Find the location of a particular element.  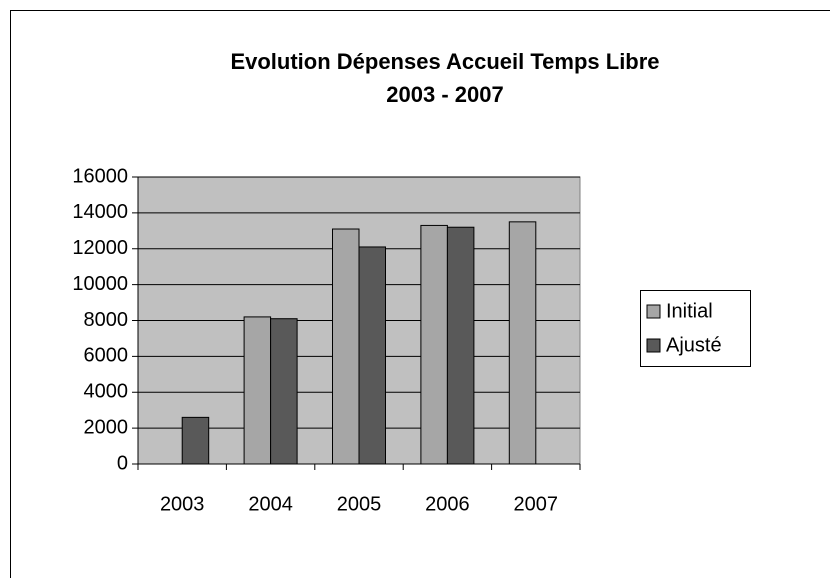

y-tick-label: 4000 is located at coordinates (106, 392).